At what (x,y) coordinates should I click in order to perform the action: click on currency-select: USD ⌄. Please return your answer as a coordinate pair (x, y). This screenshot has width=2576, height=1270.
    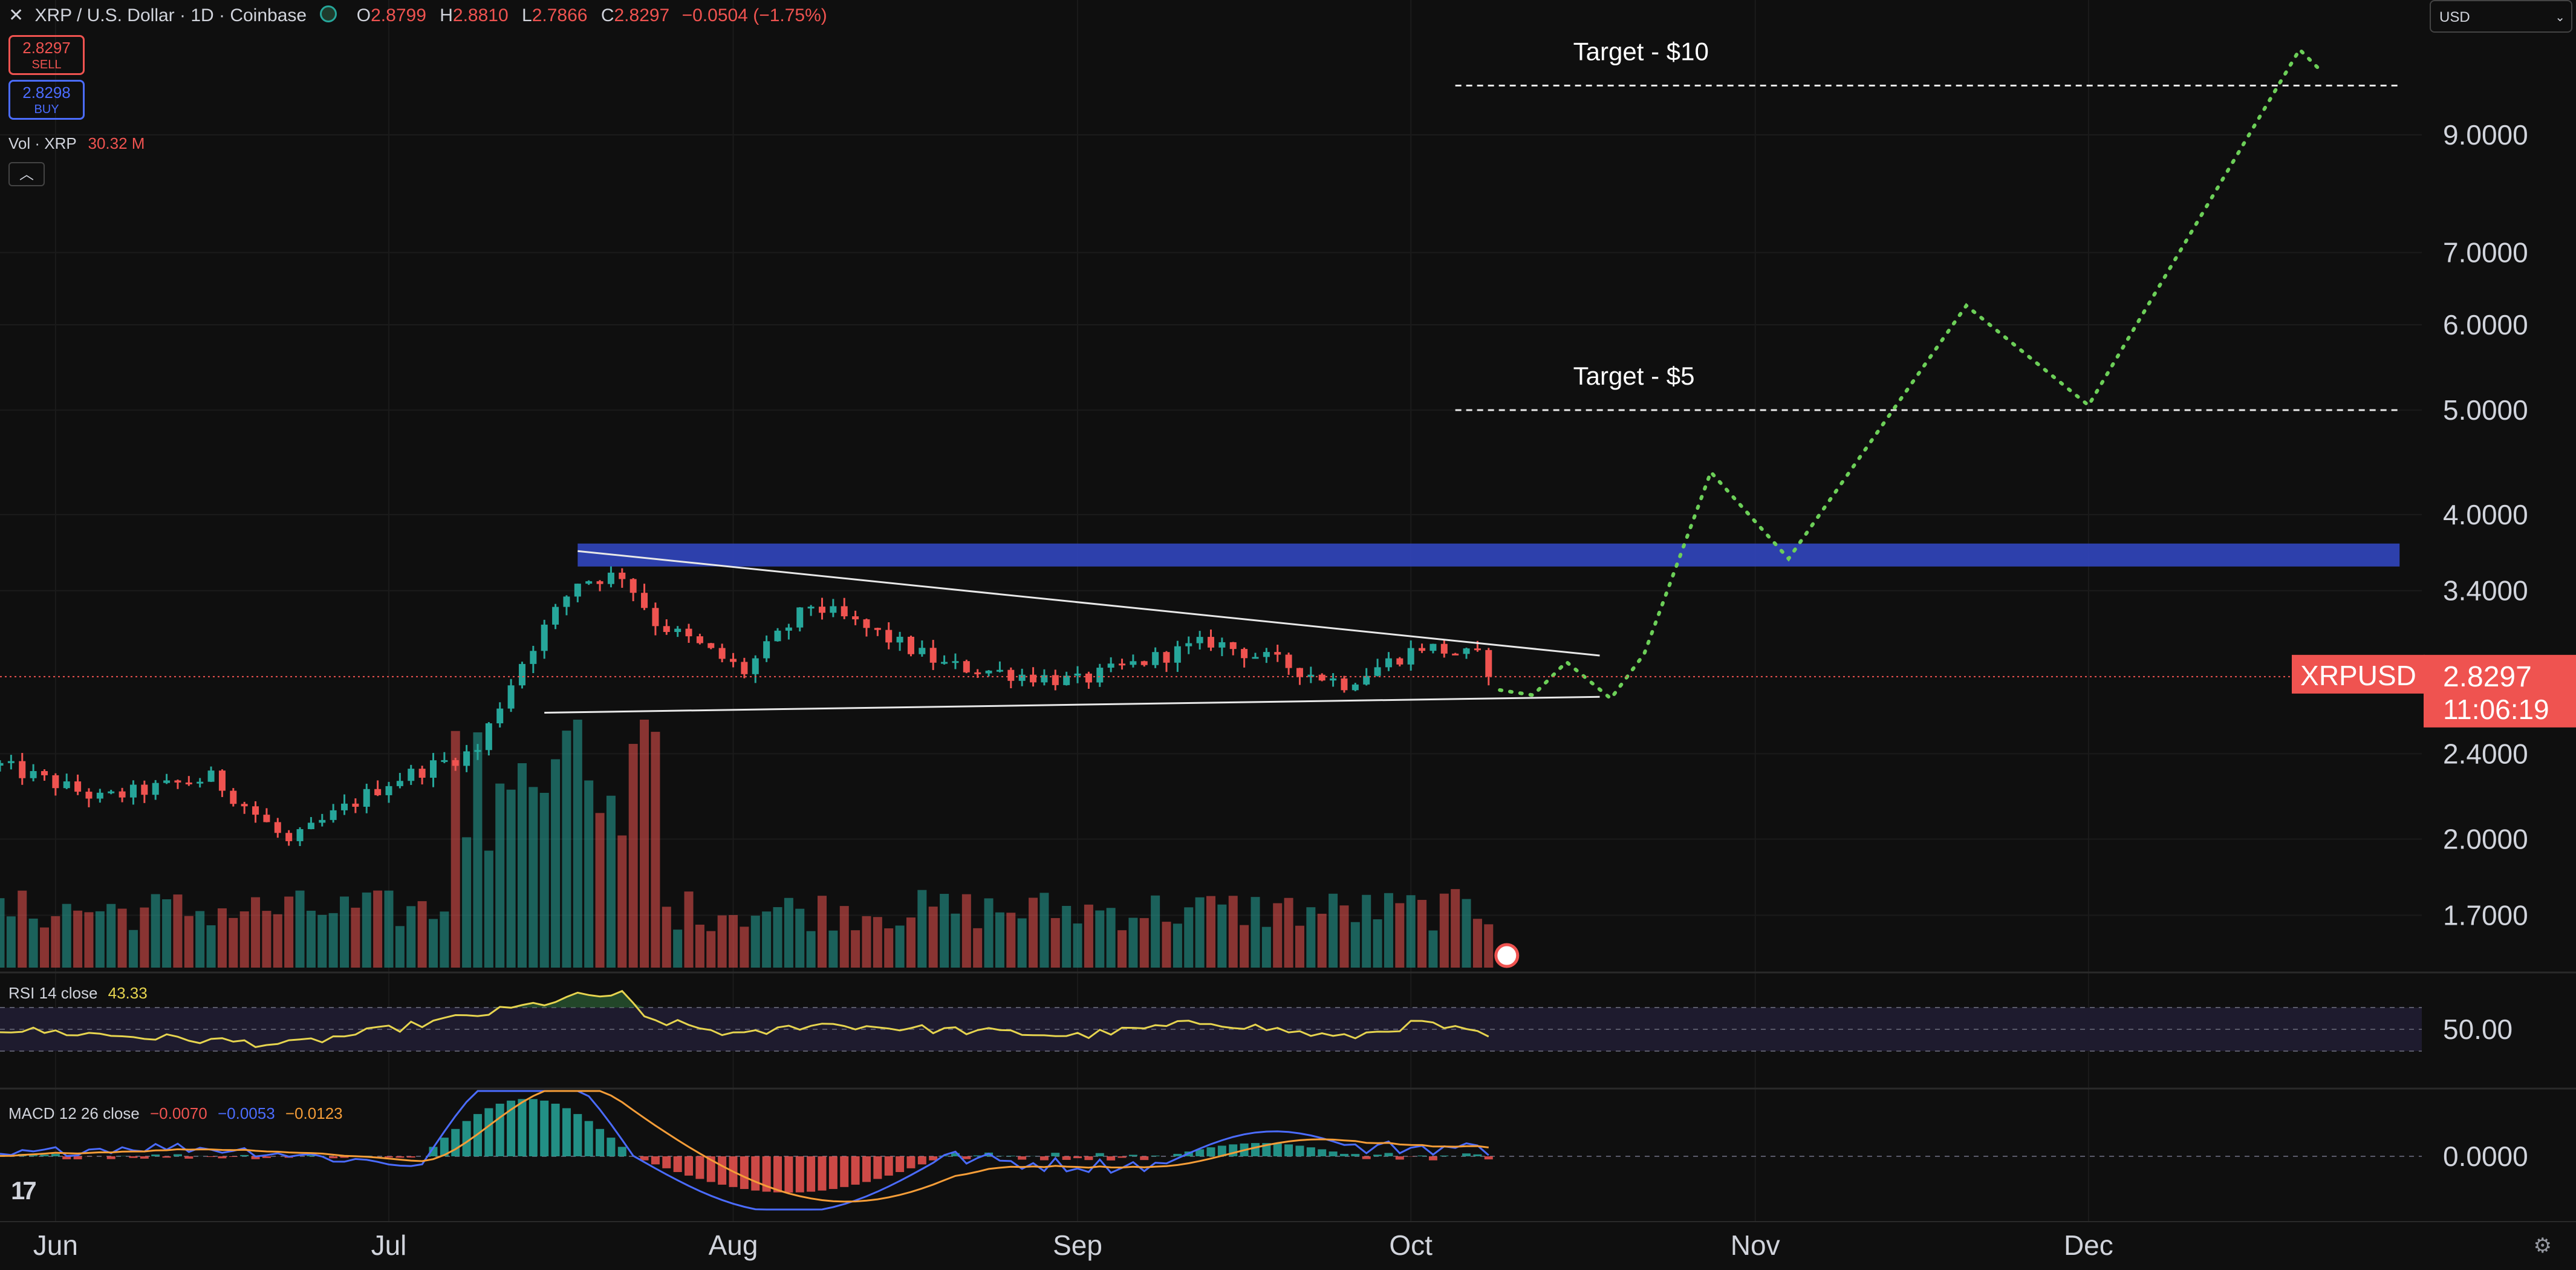
    Looking at the image, I should click on (2501, 16).